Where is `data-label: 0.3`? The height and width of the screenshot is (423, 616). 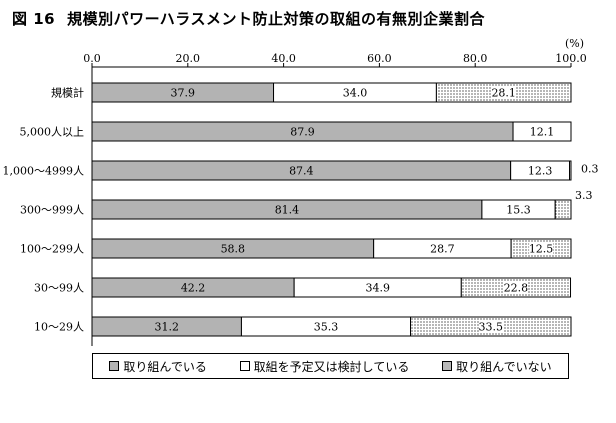 data-label: 0.3 is located at coordinates (590, 169).